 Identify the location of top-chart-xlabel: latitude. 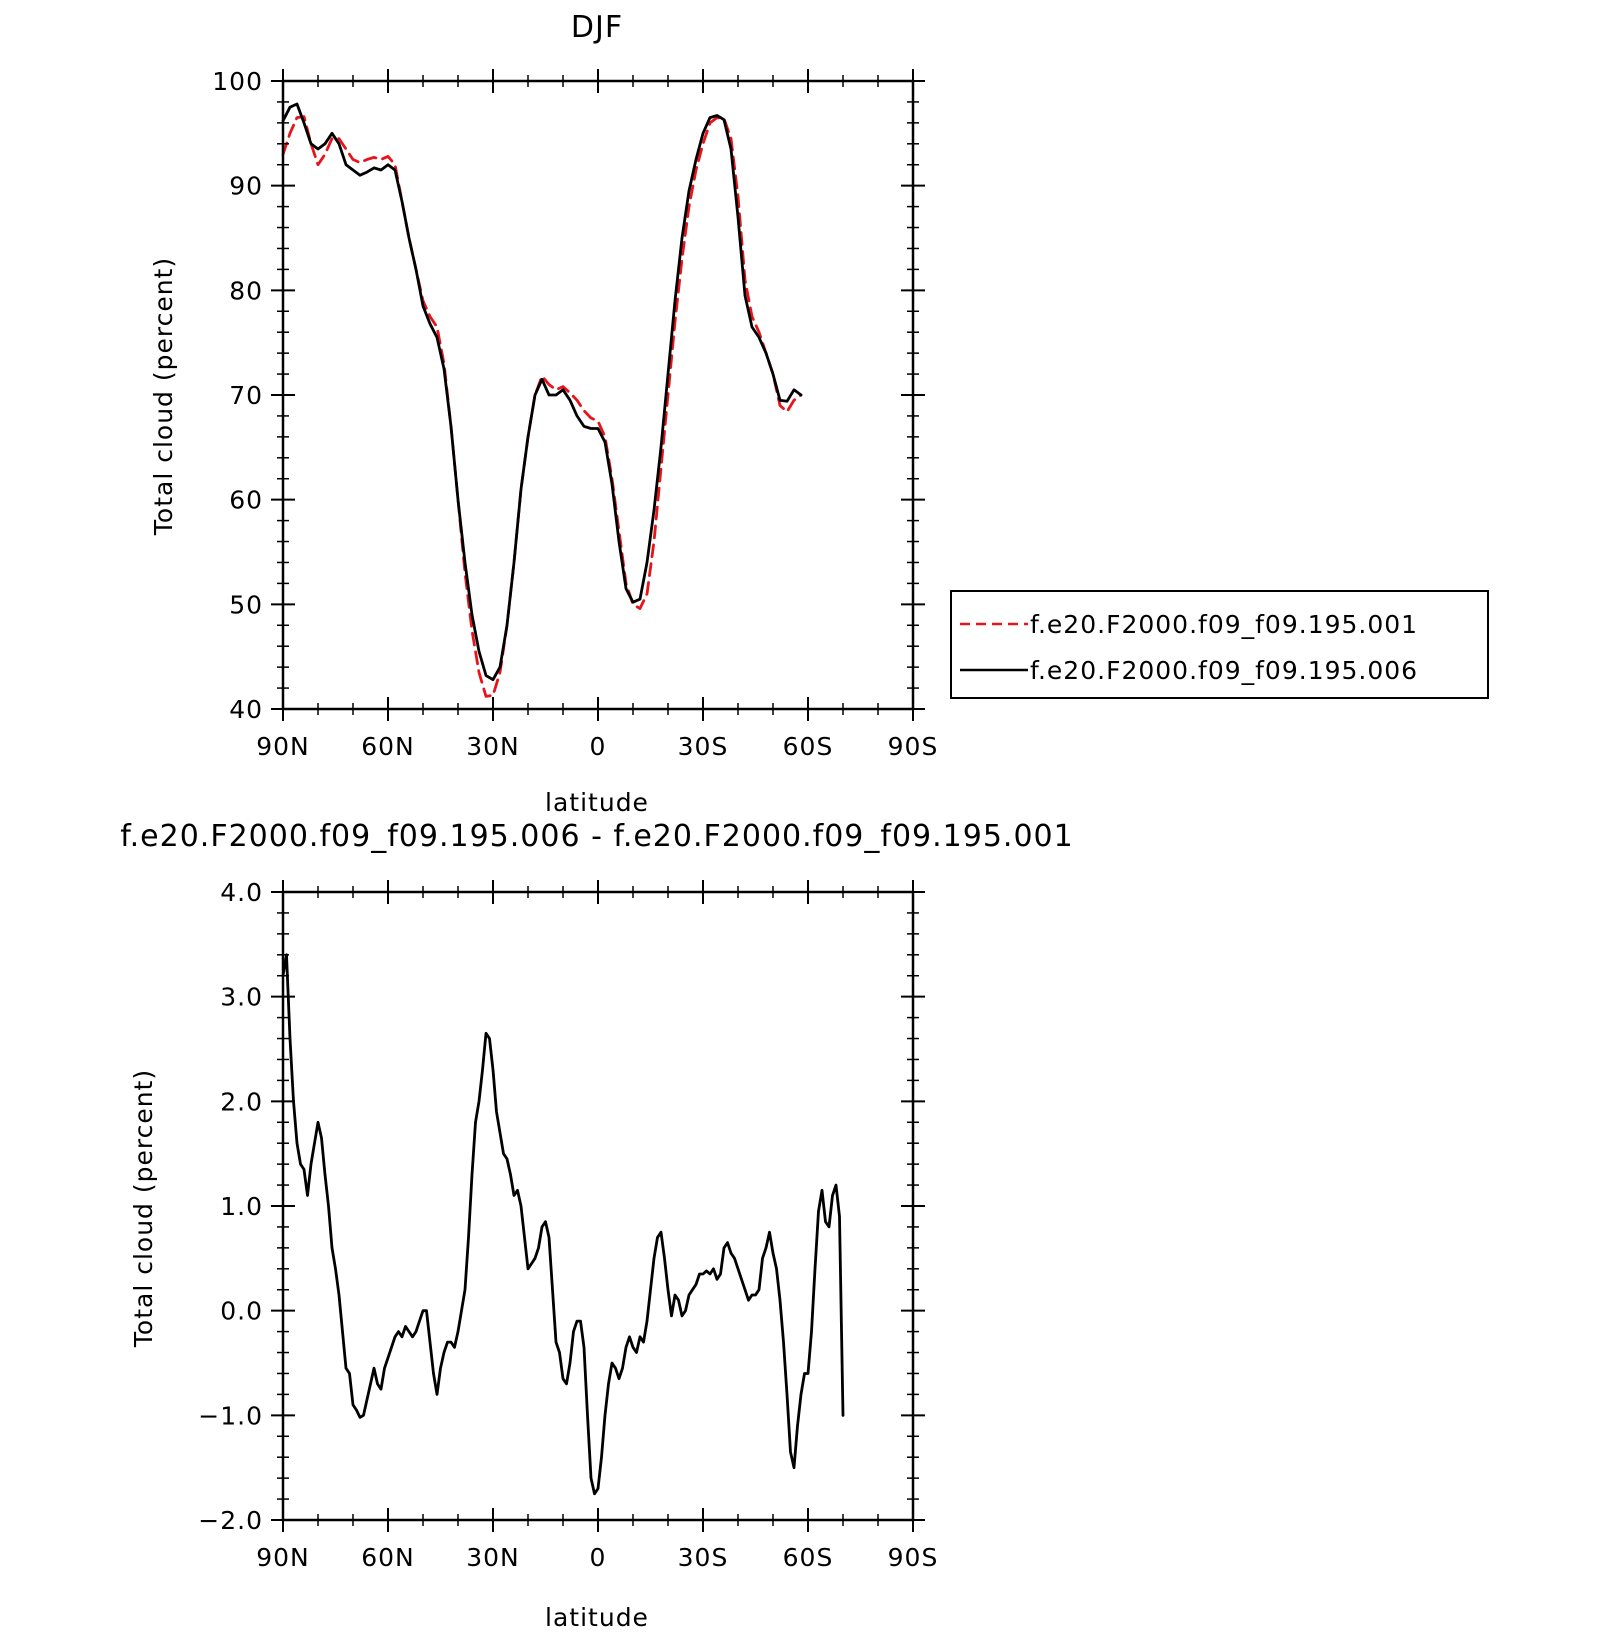
(597, 802).